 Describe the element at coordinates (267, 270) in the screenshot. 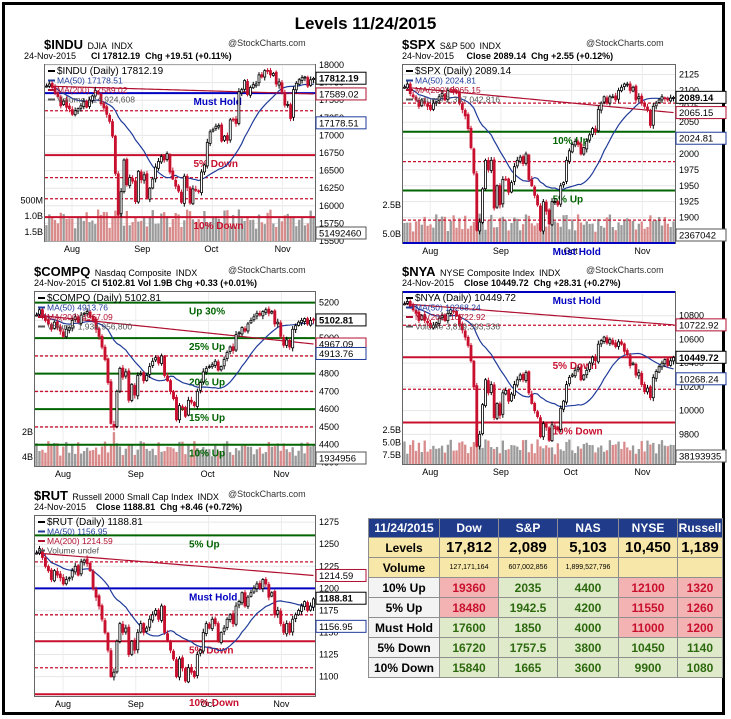

I see `compq-watermark: @StockCharts.com` at that location.